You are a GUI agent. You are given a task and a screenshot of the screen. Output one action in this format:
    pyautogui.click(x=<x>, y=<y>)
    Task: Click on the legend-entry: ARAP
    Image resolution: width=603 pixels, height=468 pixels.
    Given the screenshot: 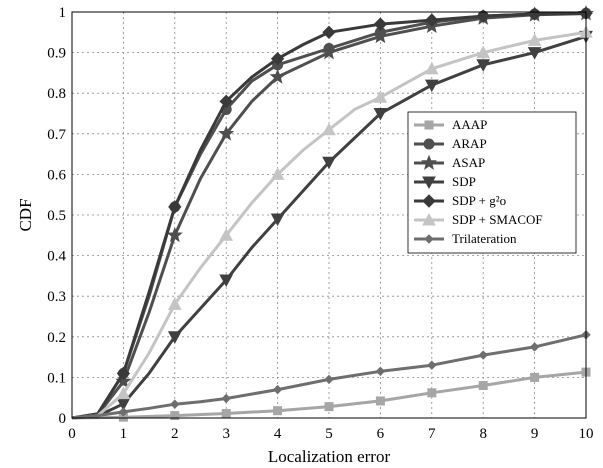 What is the action you would take?
    pyautogui.click(x=469, y=143)
    